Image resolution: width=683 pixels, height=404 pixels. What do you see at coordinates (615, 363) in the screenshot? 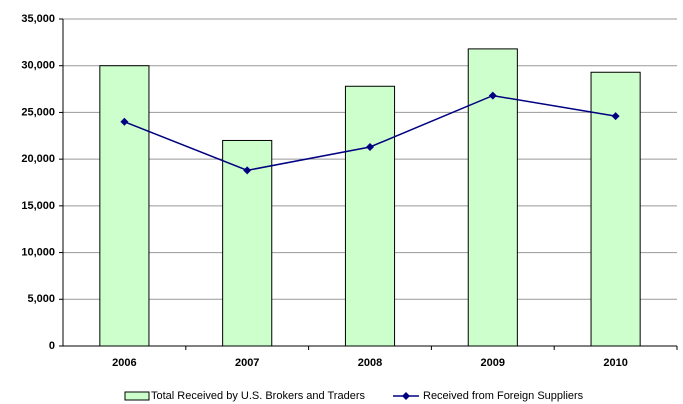
I see `x-tick-label: 2010` at bounding box center [615, 363].